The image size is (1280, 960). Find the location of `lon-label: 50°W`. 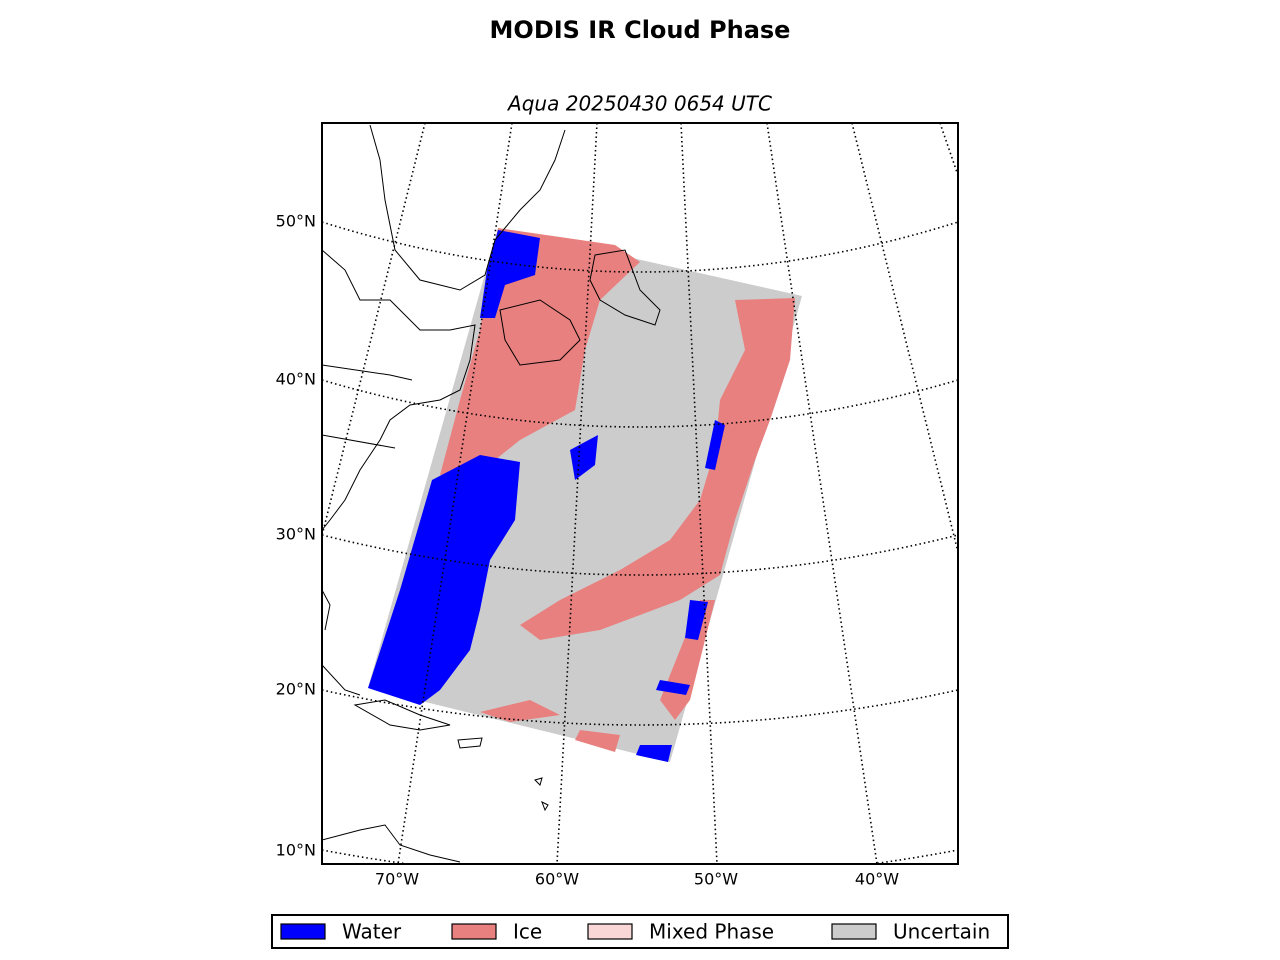

lon-label: 50°W is located at coordinates (716, 879).